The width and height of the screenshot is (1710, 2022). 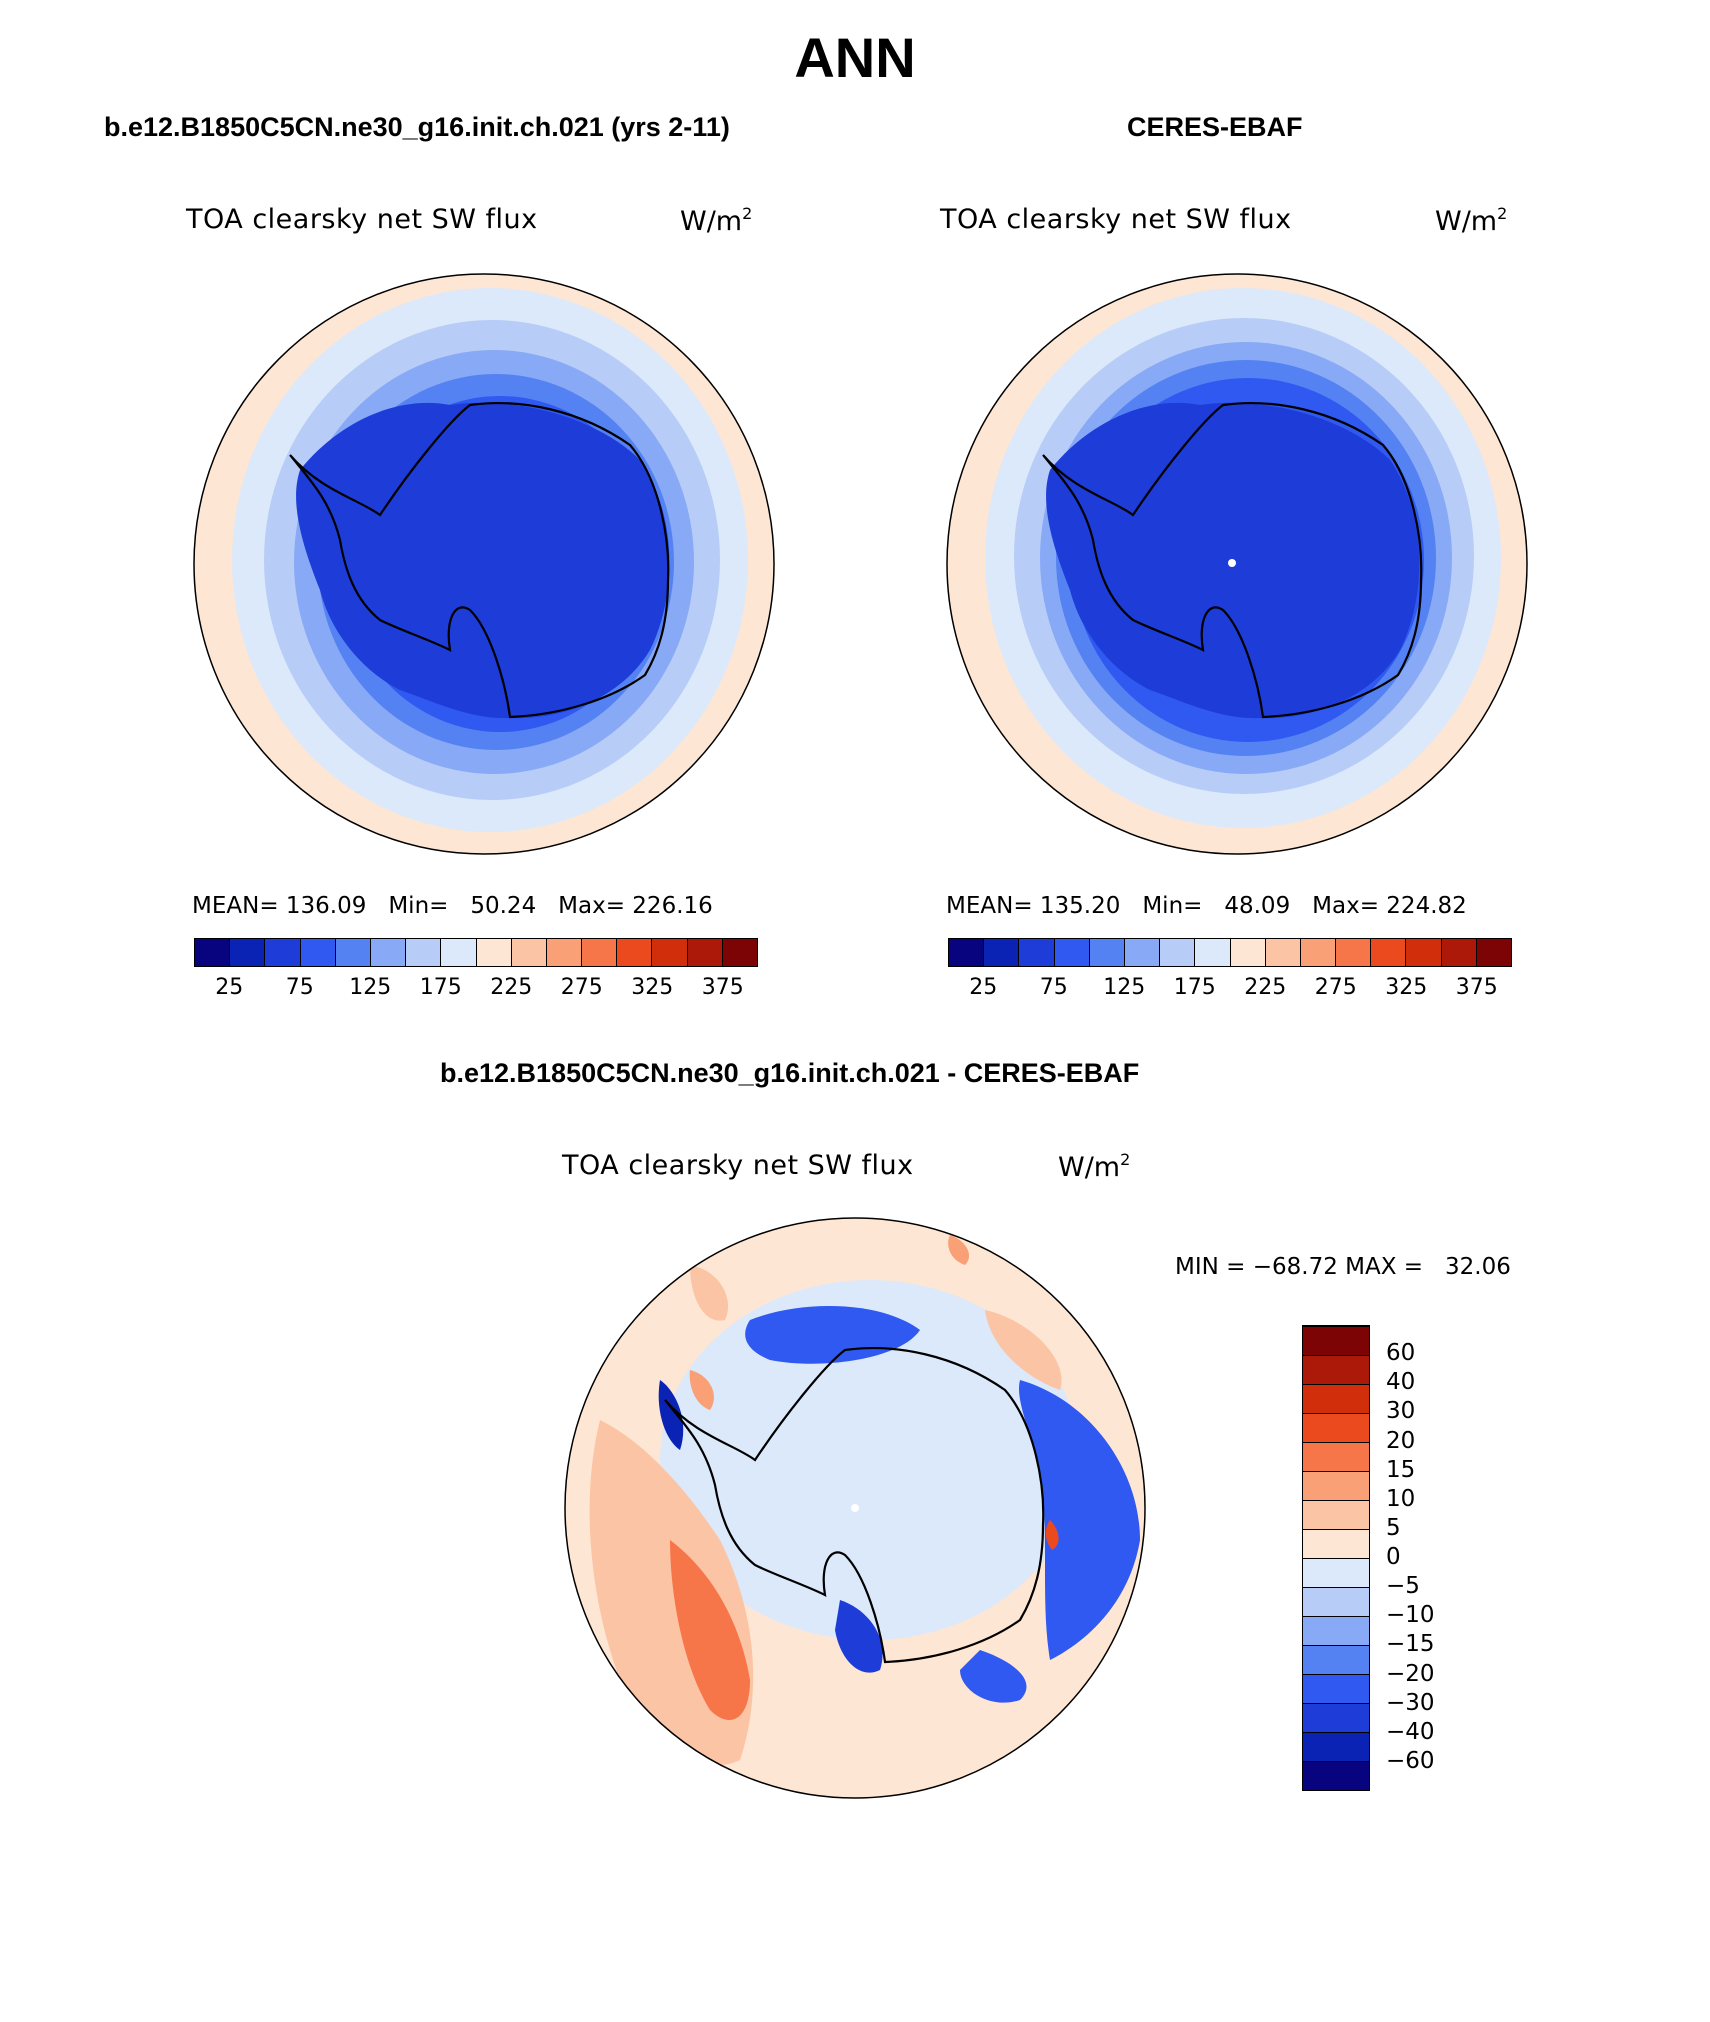 What do you see at coordinates (1410, 1673) in the screenshot?
I see `colorbar-tick-label: −20` at bounding box center [1410, 1673].